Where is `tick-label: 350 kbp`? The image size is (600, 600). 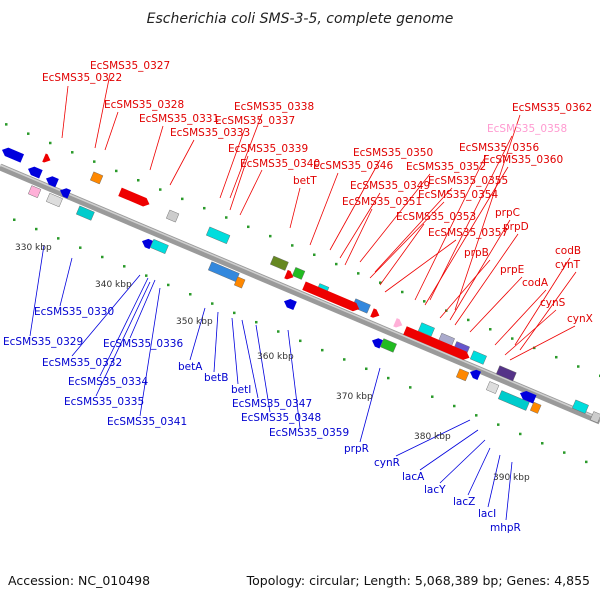 tick-label: 350 kbp is located at coordinates (194, 322).